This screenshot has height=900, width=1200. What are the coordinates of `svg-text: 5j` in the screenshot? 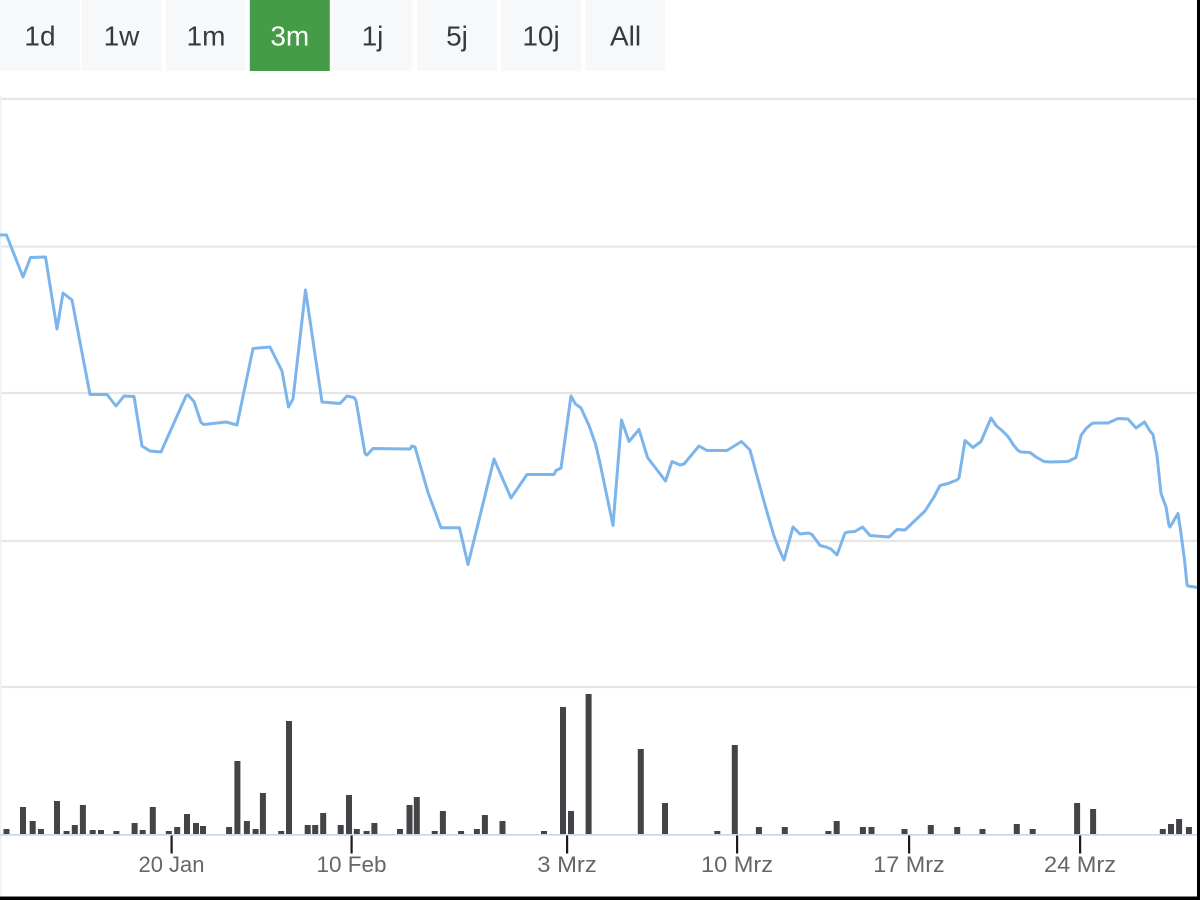 It's located at (457, 35).